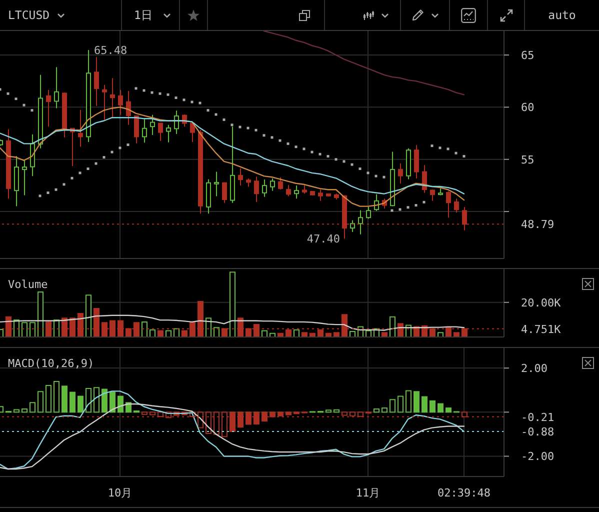 The width and height of the screenshot is (599, 512). What do you see at coordinates (51, 363) in the screenshot?
I see `text: MACD(10,26,9)` at bounding box center [51, 363].